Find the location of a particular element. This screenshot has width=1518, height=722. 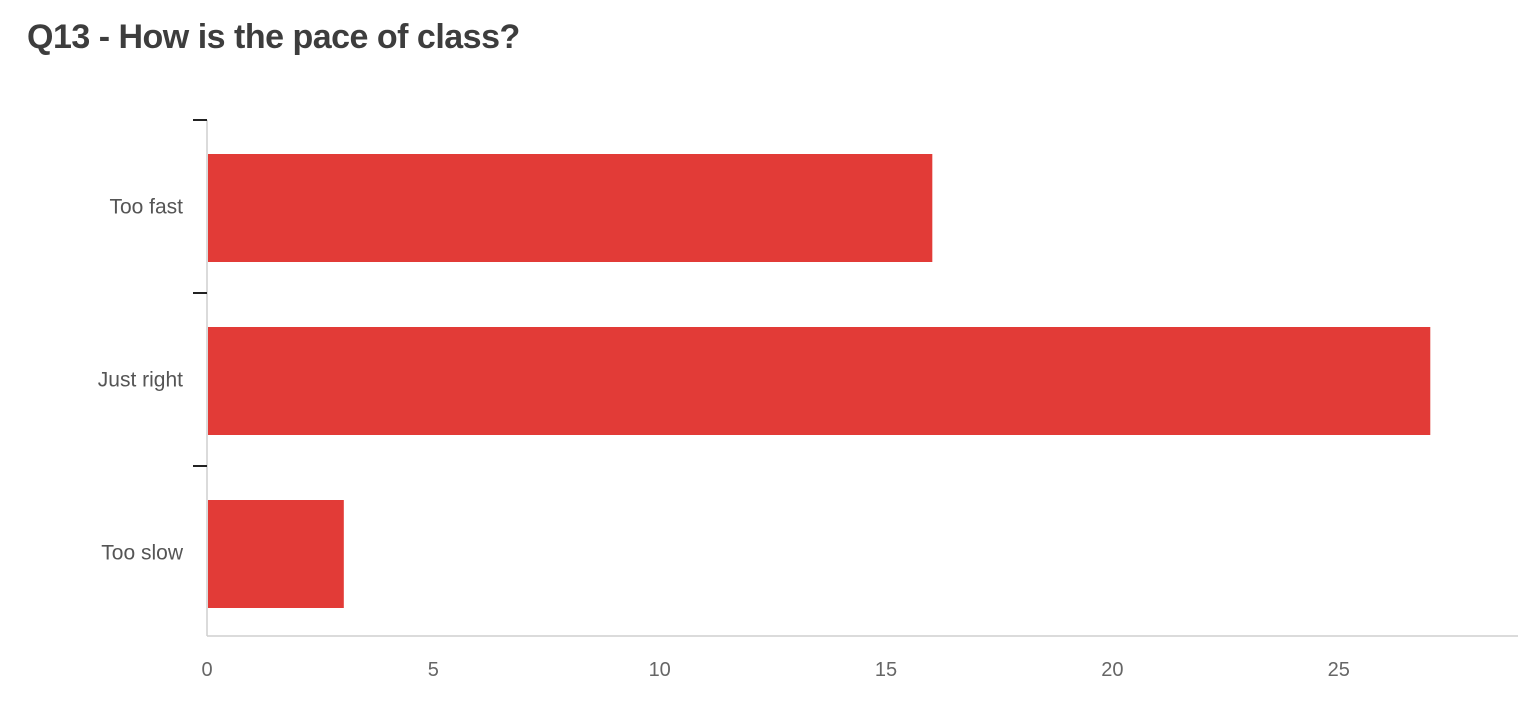

x-tick-label: 20 is located at coordinates (1112, 670).